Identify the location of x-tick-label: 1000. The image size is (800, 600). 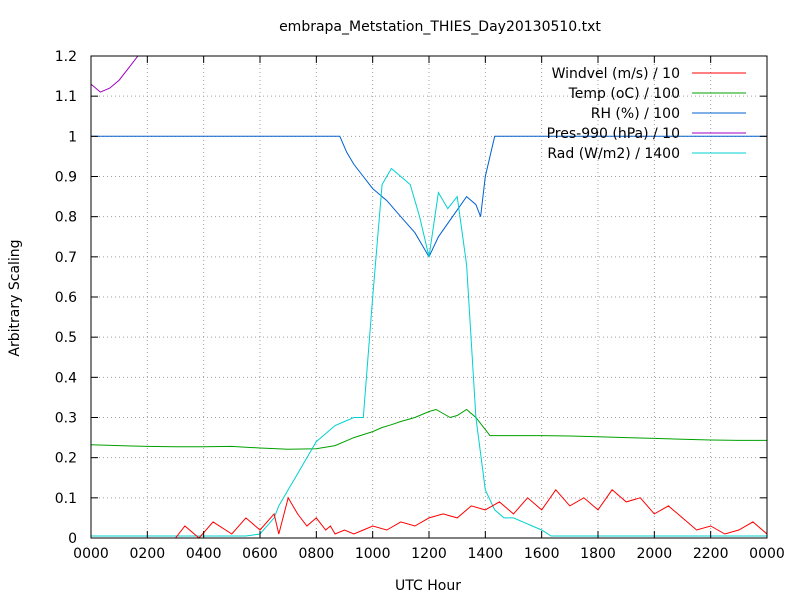
(373, 554).